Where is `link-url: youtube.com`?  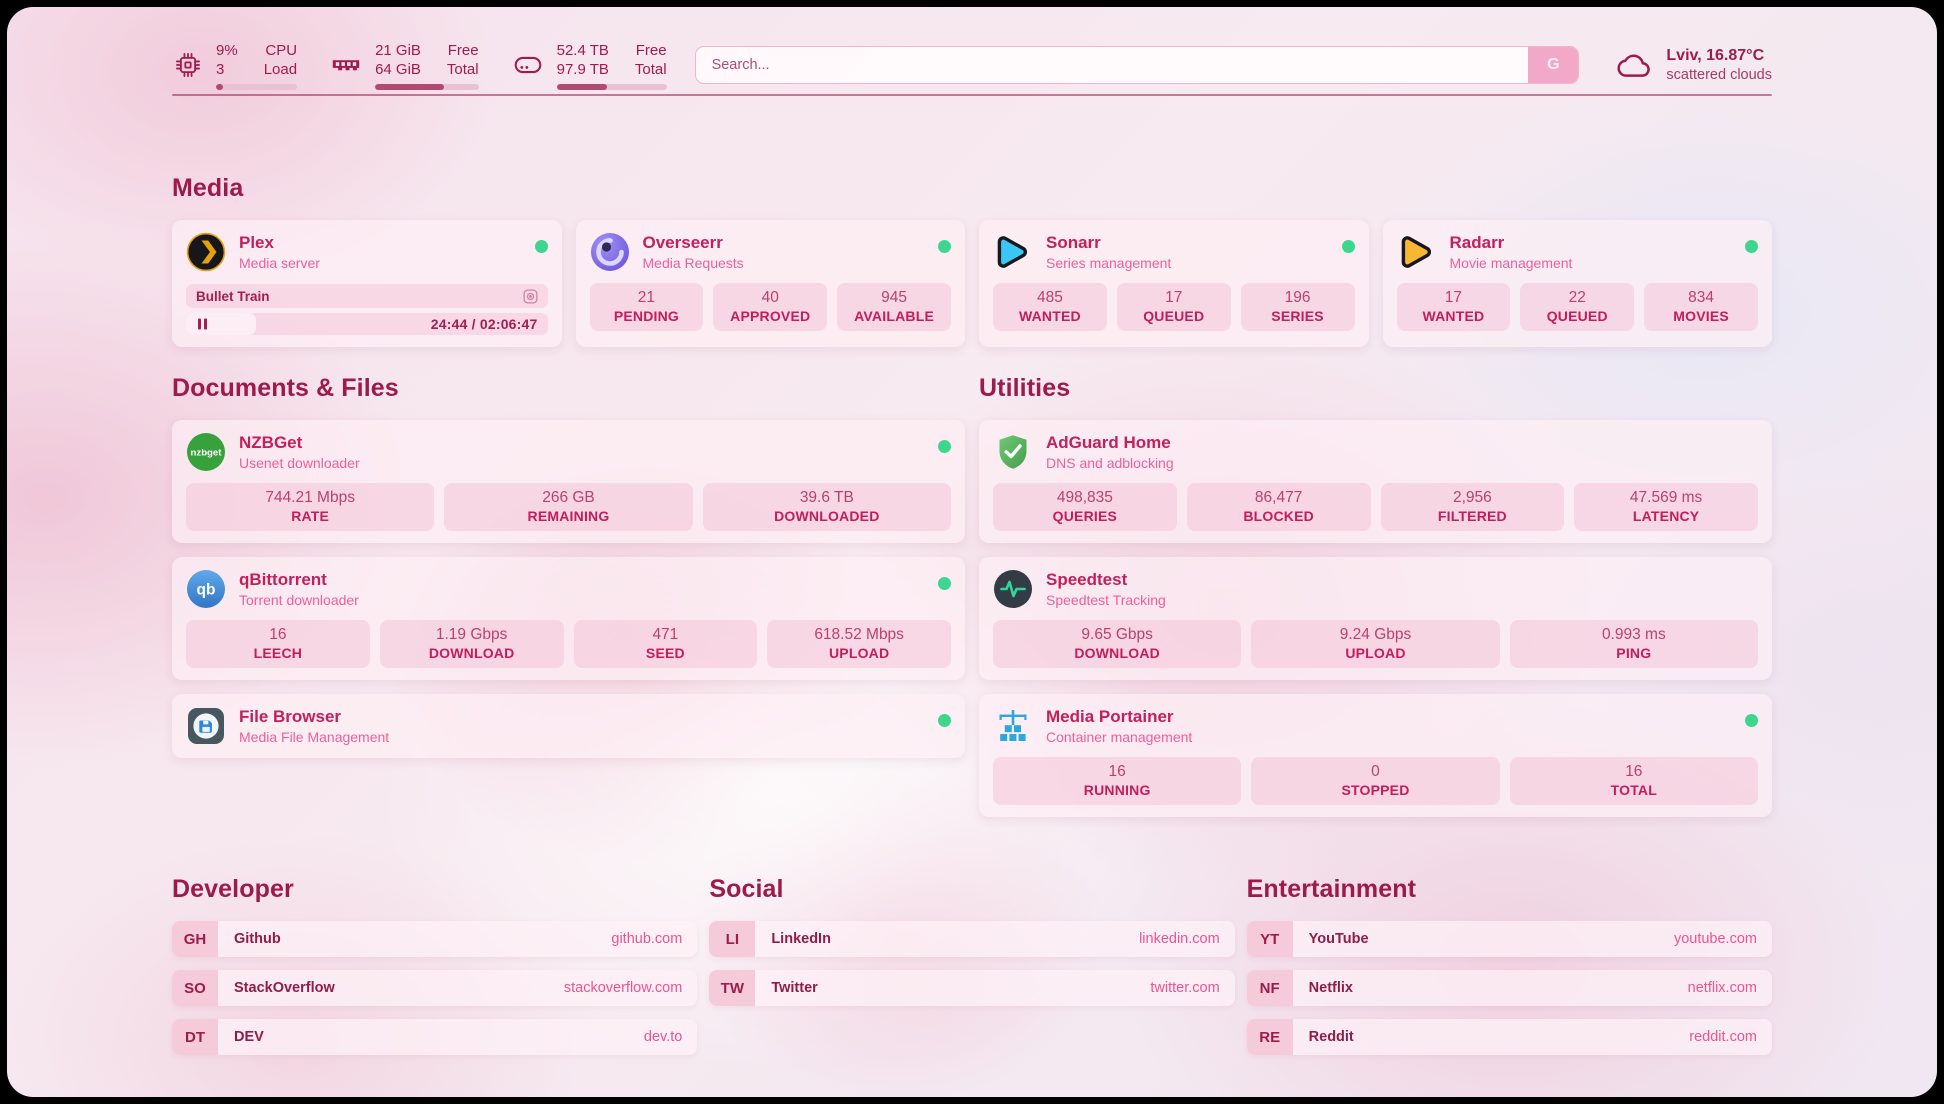 link-url: youtube.com is located at coordinates (1715, 939).